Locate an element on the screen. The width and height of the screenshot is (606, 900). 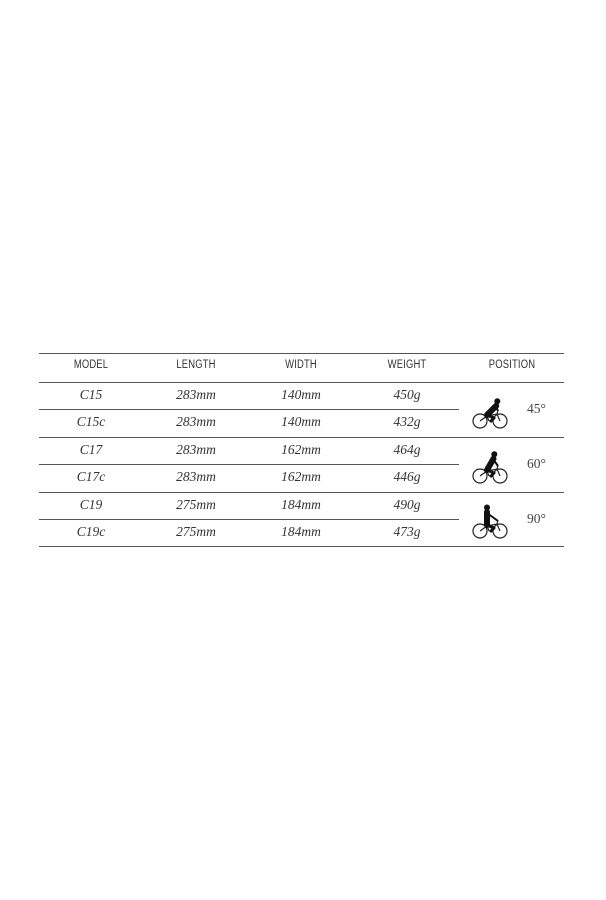
header-length: LENGTH is located at coordinates (196, 365).